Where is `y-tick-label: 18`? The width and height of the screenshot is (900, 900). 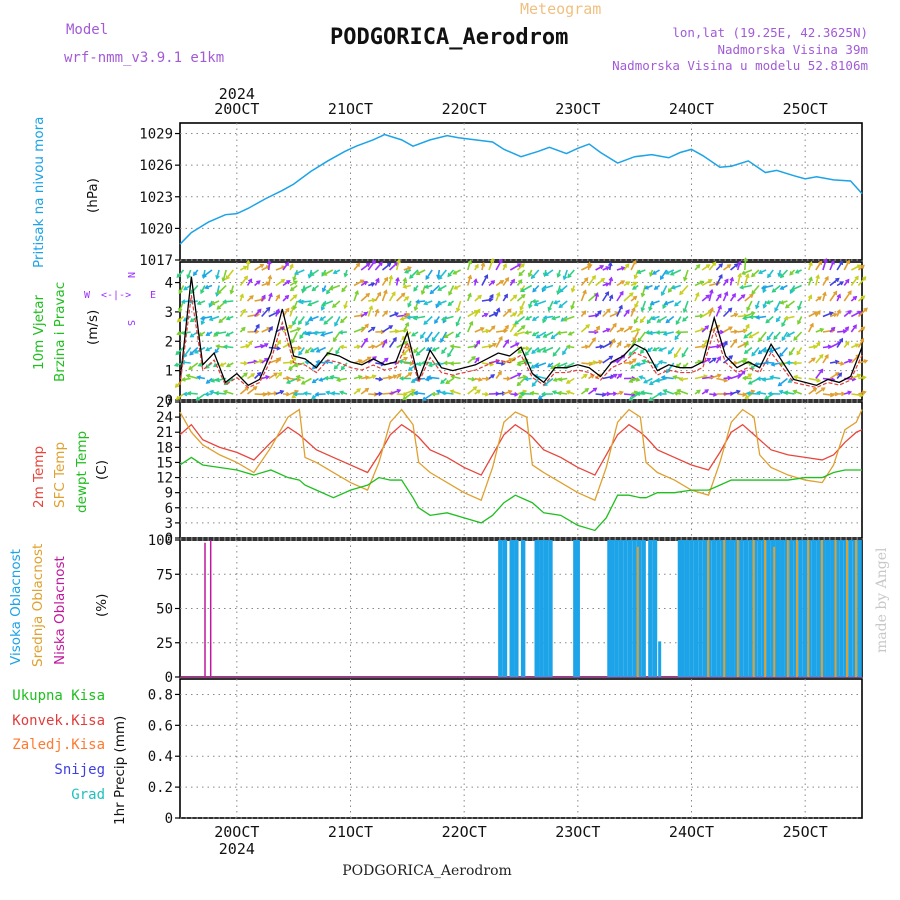
y-tick-label: 18 is located at coordinates (164, 448).